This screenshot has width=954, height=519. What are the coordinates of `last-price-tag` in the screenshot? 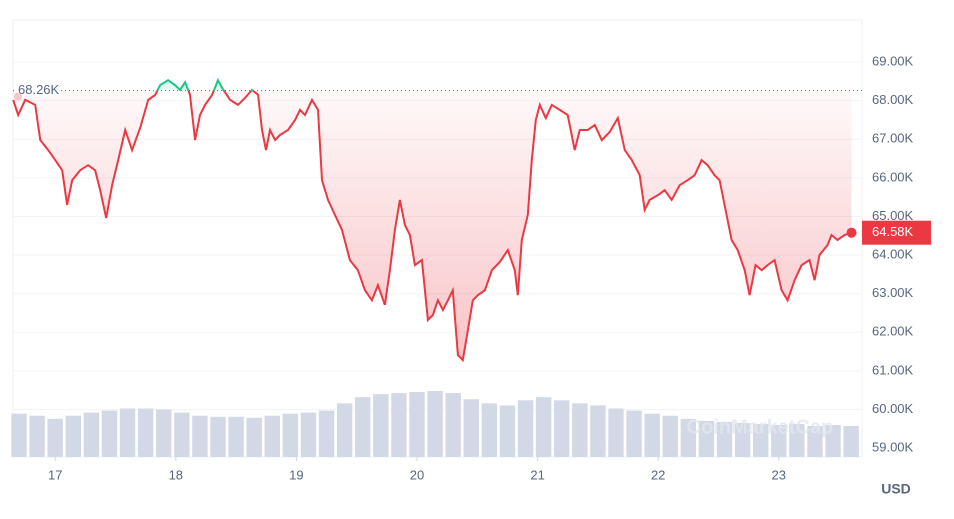 It's located at (896, 232).